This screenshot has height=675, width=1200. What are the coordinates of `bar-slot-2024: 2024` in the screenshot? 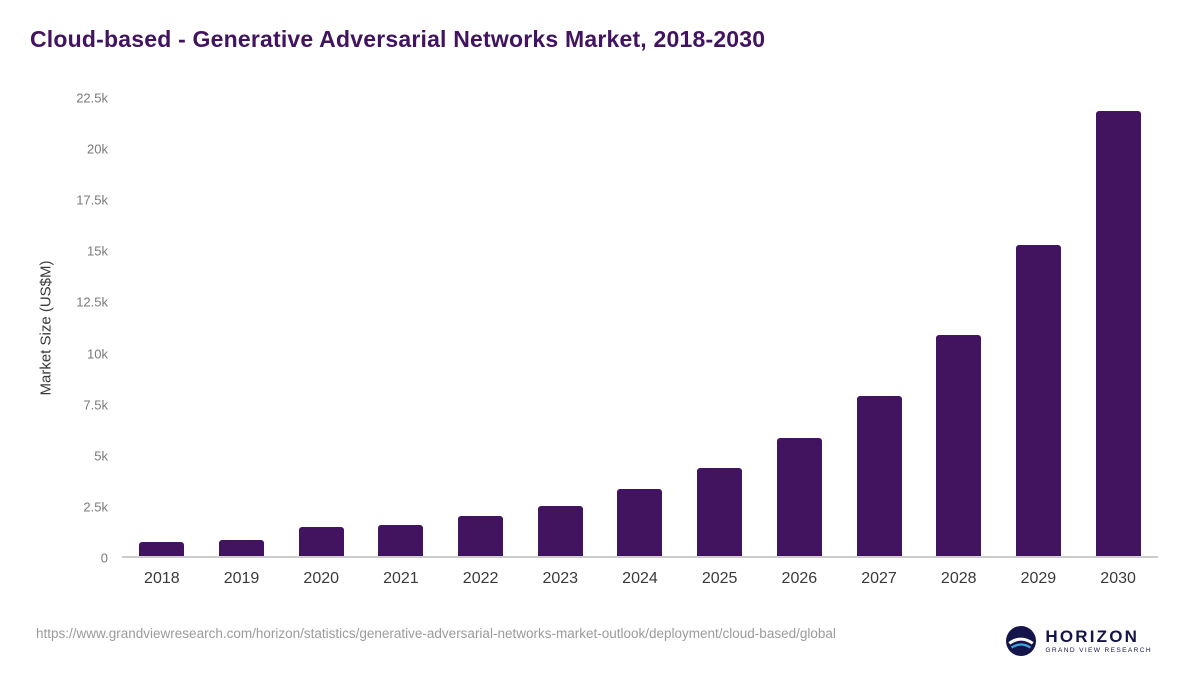 It's located at (640, 342).